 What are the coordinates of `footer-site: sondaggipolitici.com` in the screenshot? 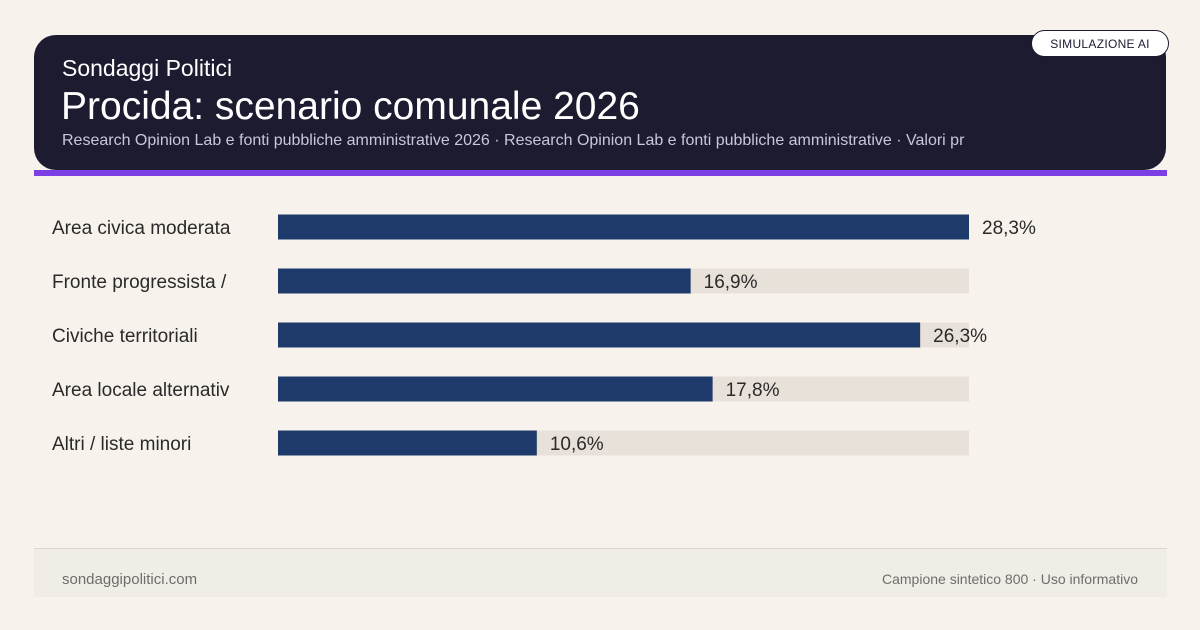 It's located at (130, 579).